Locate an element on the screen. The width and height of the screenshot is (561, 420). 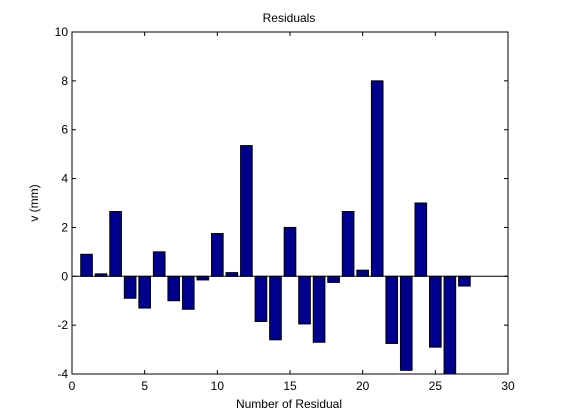
y-tick-label: 0 is located at coordinates (64, 276).